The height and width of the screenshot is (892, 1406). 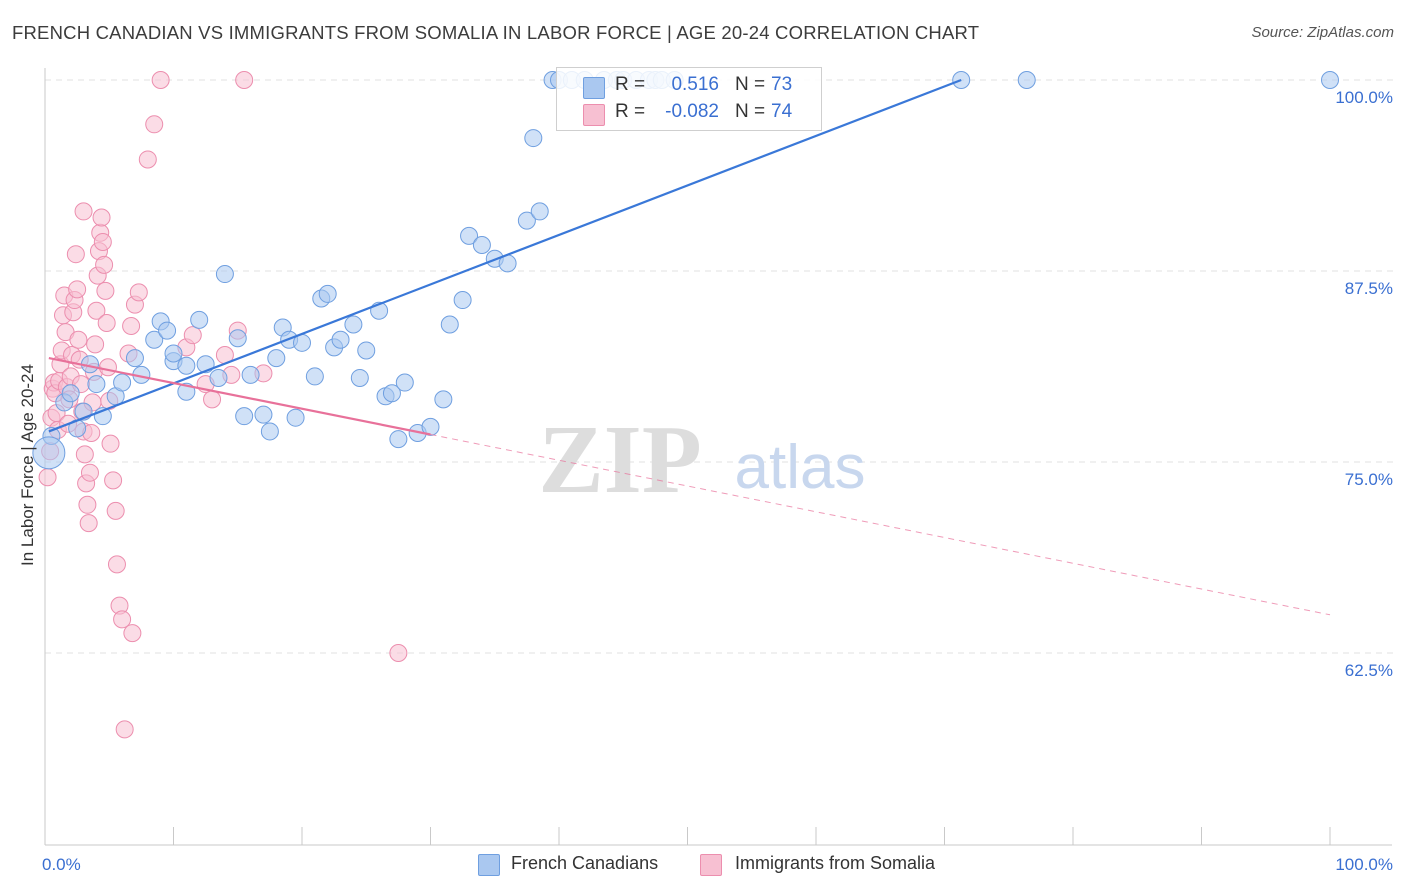 I want to click on legend-row-somalia: R = -0.082 N = 74, so click(x=689, y=115).